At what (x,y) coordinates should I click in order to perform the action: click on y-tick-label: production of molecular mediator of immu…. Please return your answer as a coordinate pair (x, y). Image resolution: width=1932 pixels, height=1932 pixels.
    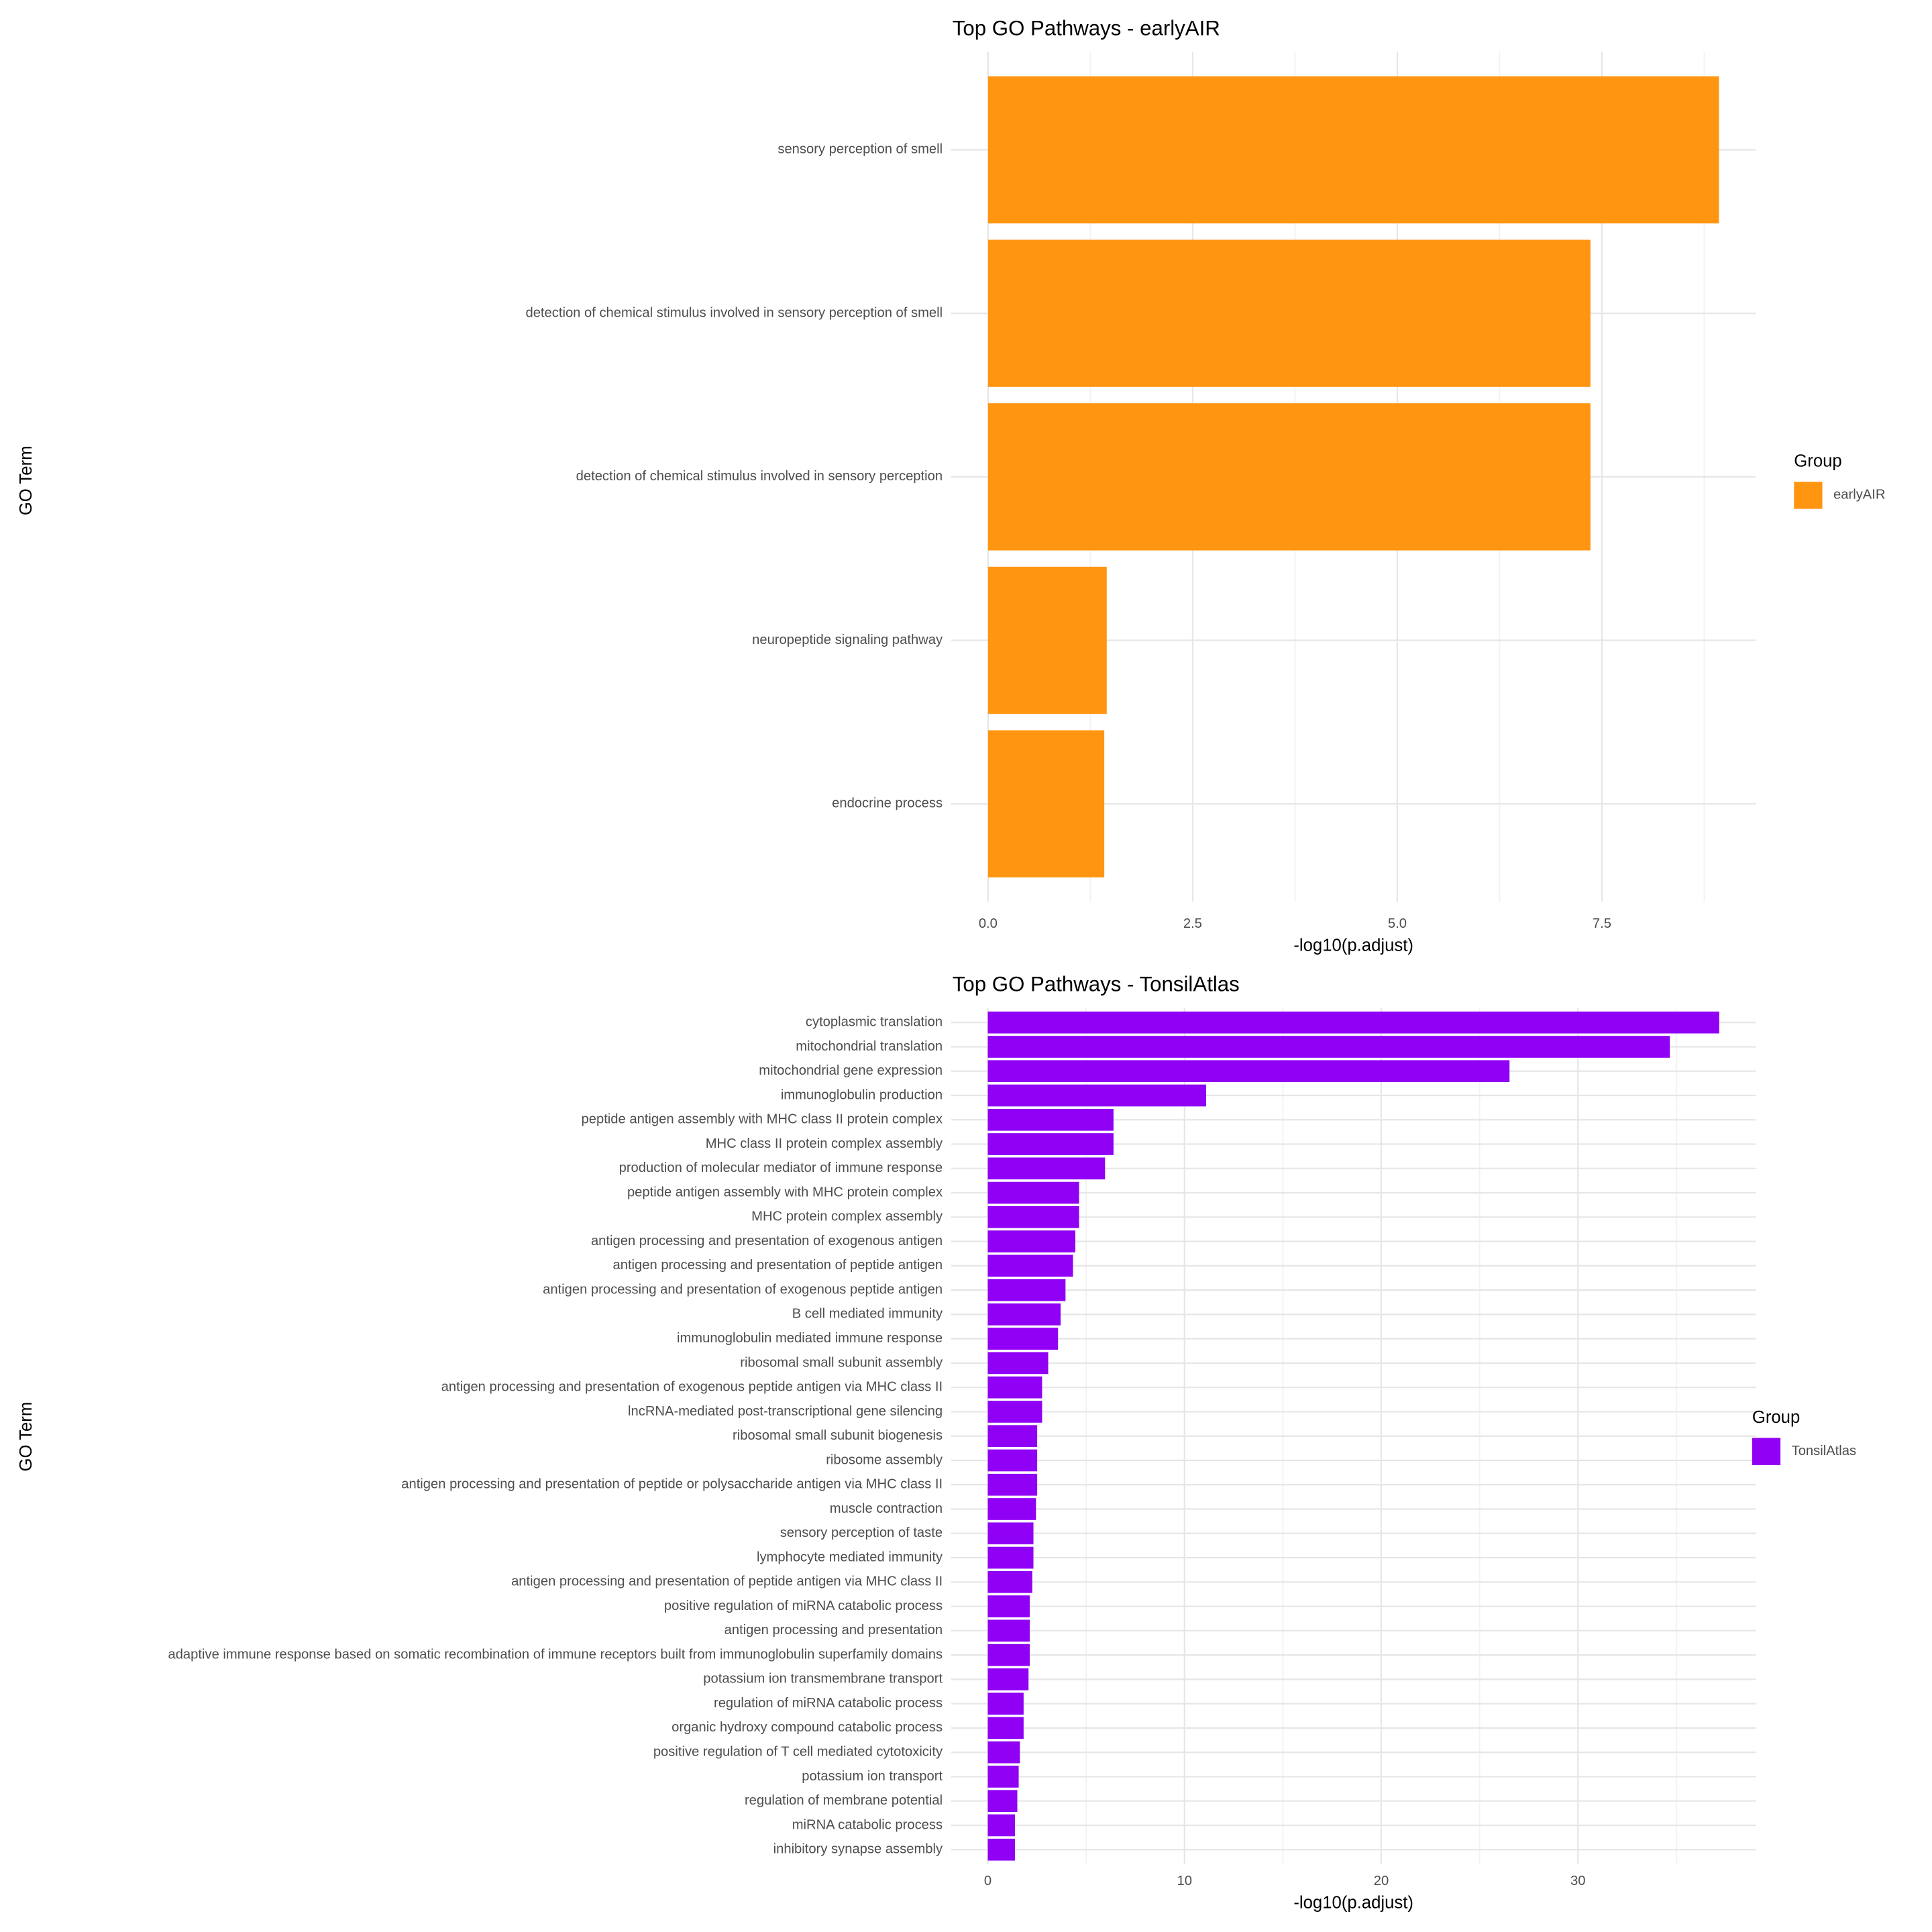
    Looking at the image, I should click on (781, 1168).